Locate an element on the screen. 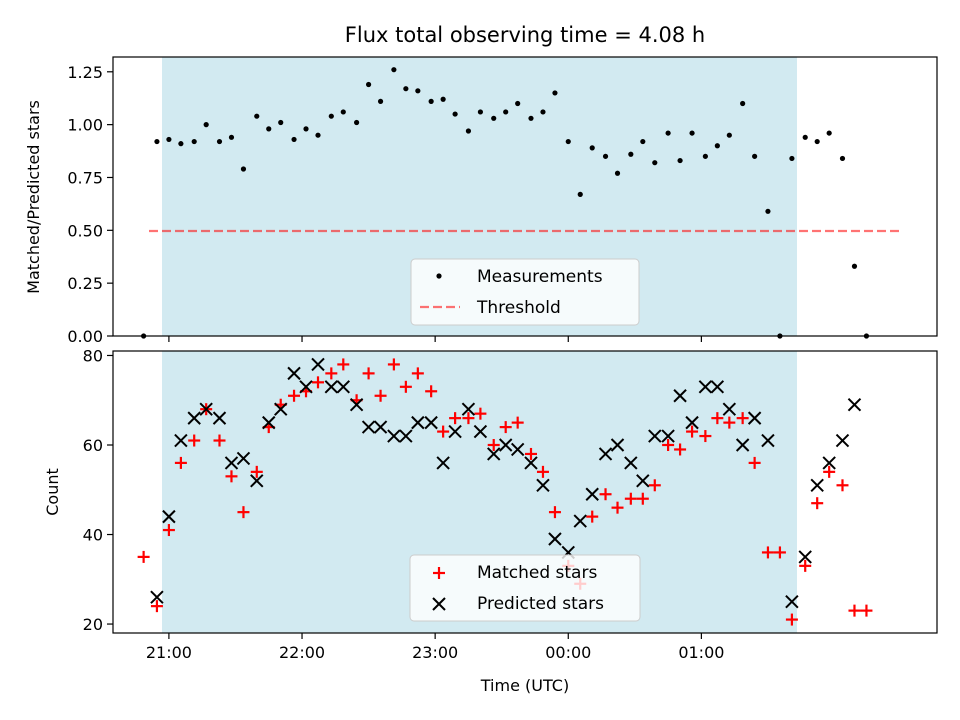  x-axis-label: Time (UTC) is located at coordinates (524, 685).